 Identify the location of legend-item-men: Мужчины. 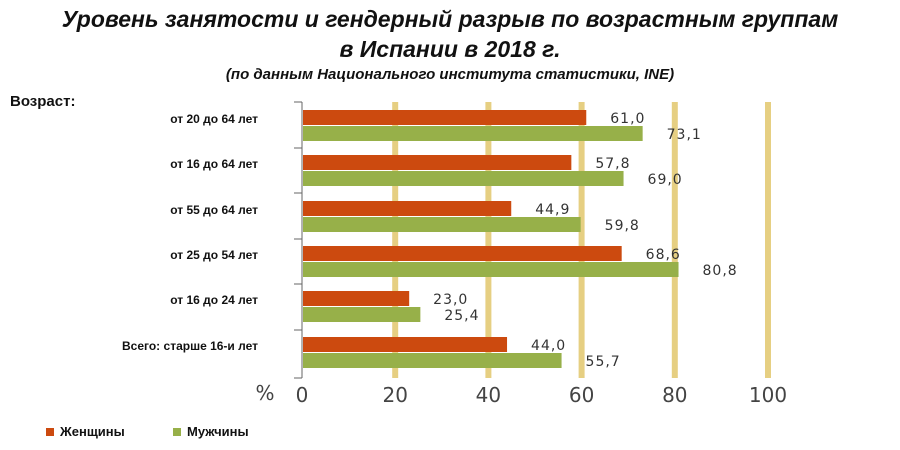
(211, 431).